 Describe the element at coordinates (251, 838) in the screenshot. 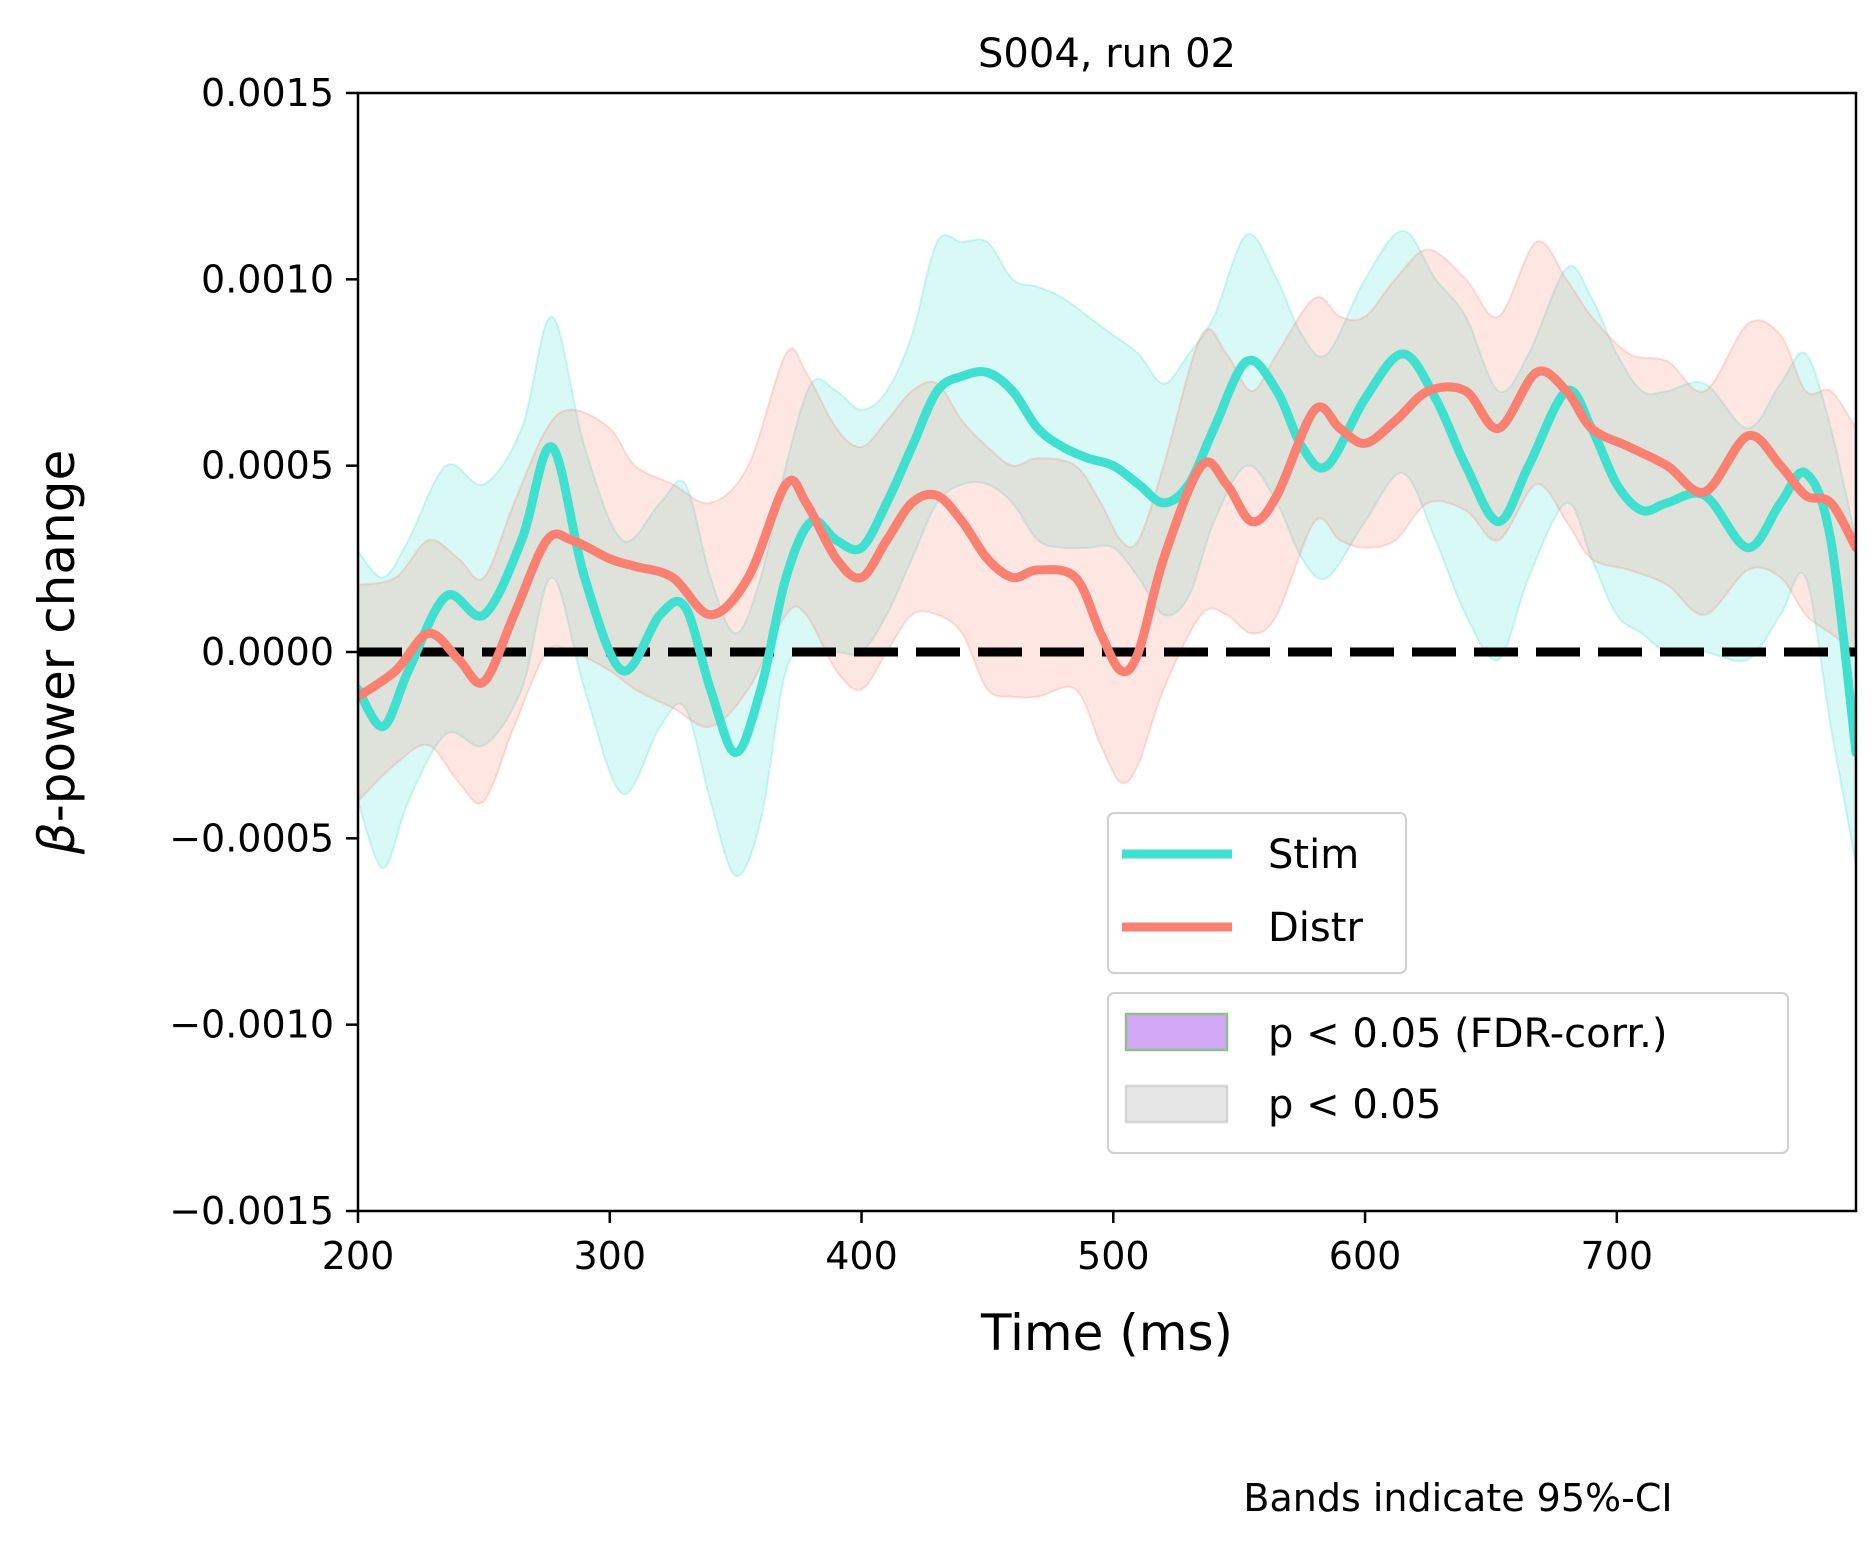

I see `y-tick-label: −0.0005` at that location.